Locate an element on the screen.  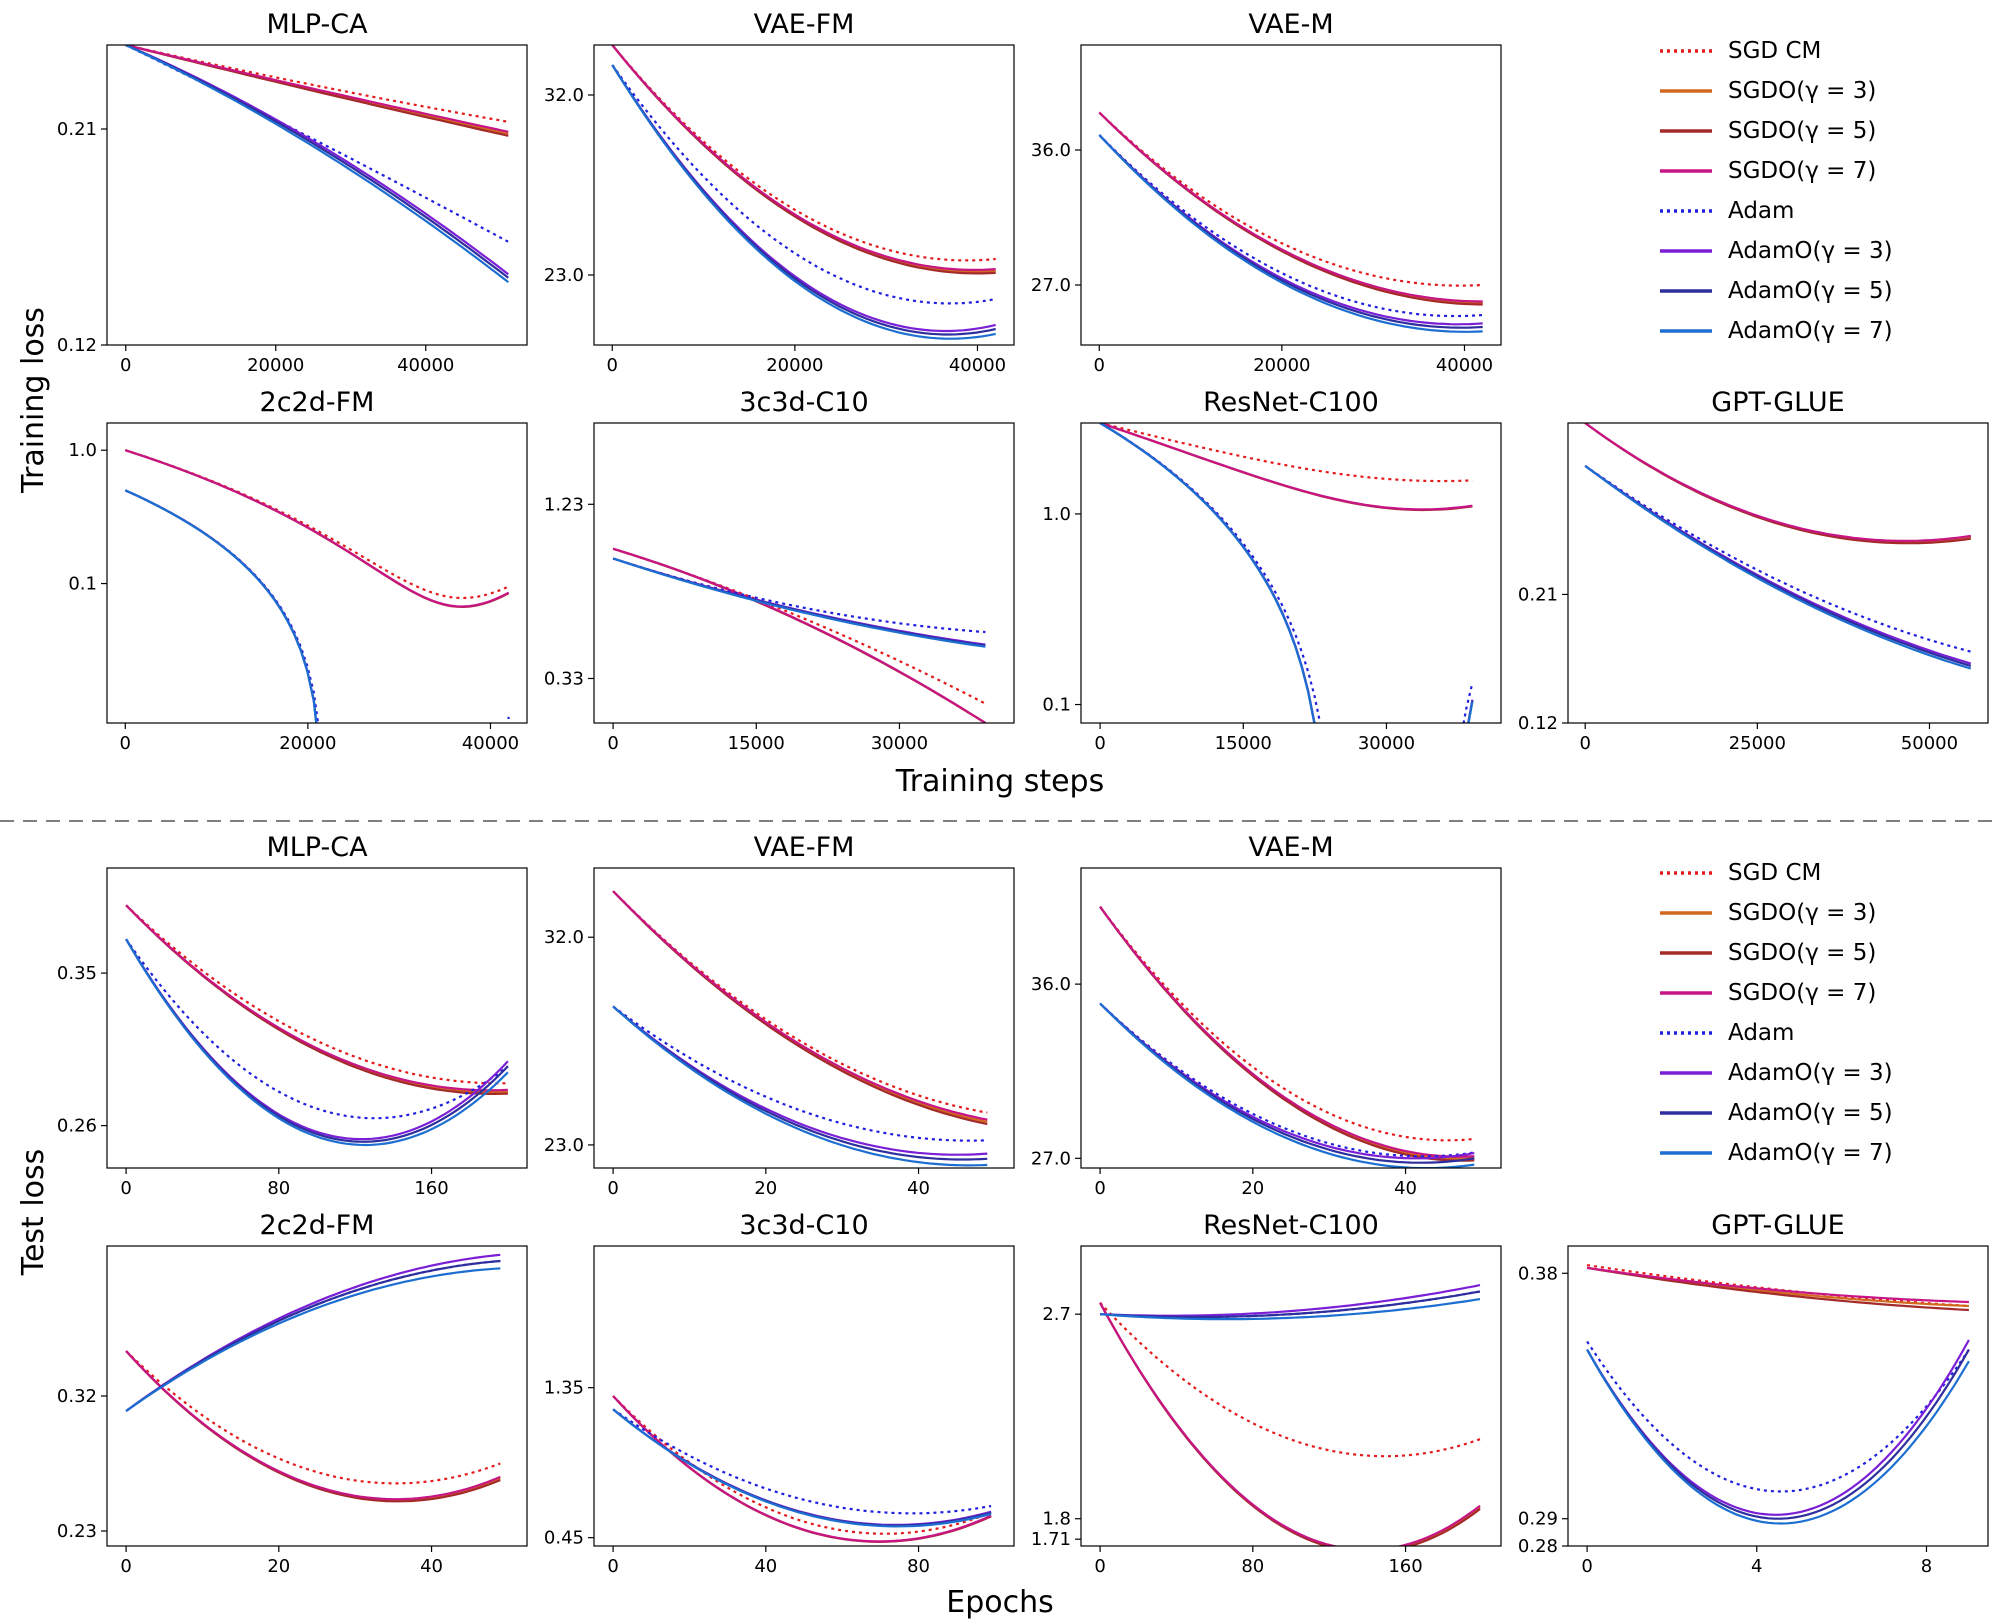
y-tick-label: 1.35 is located at coordinates (564, 1388).